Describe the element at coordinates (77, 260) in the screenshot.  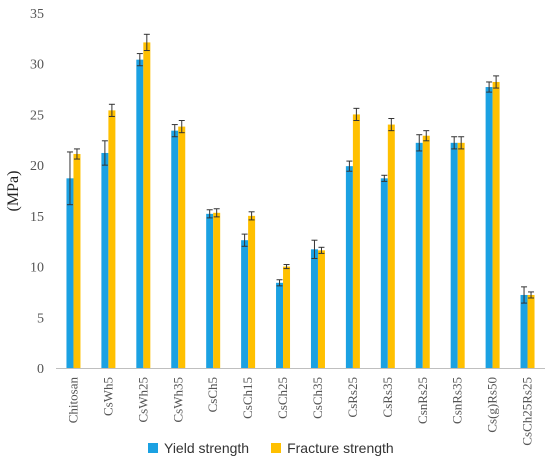
I see `bar-fracture-chitosan` at that location.